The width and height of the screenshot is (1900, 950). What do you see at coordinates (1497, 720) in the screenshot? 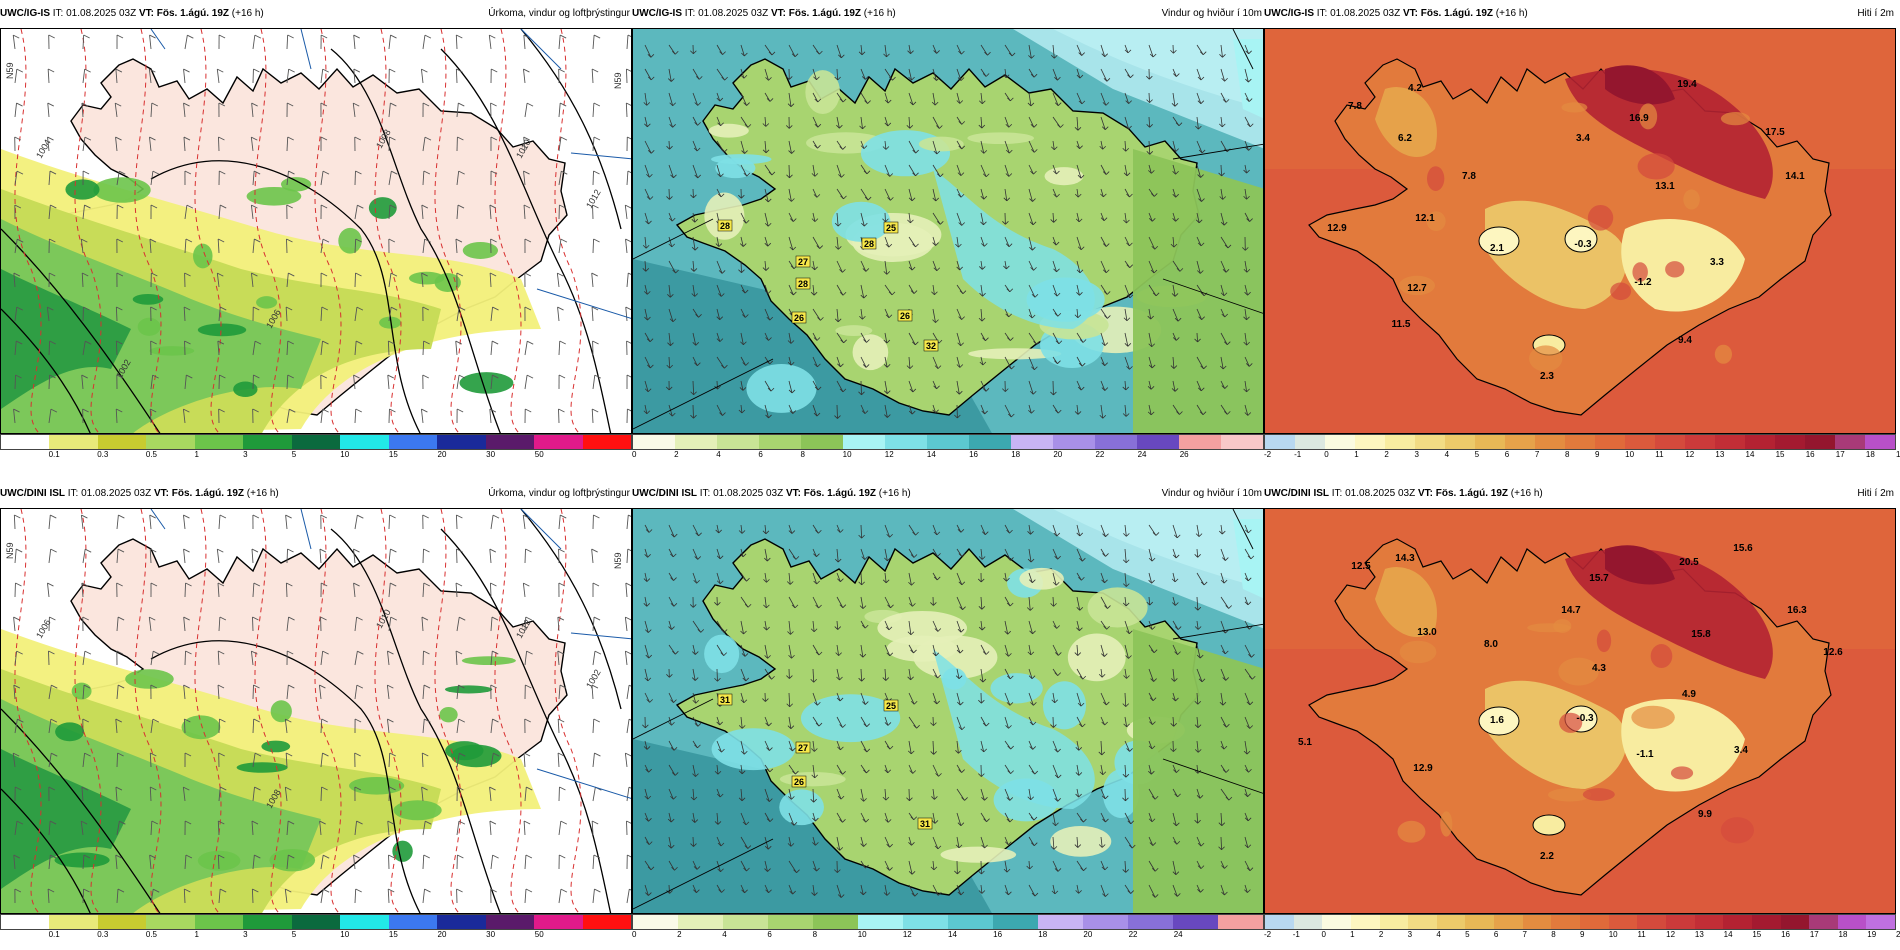
I see `temp-value-label: 1.6` at bounding box center [1497, 720].